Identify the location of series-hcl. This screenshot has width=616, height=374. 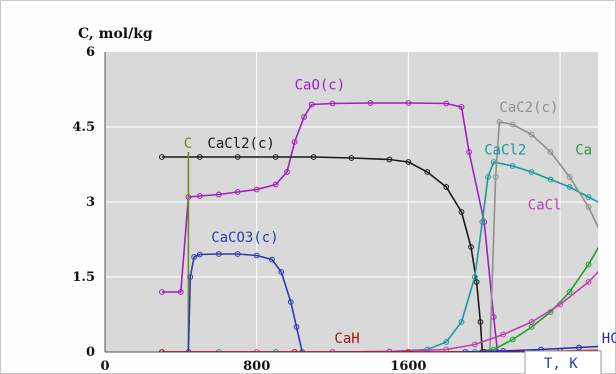
(530, 348).